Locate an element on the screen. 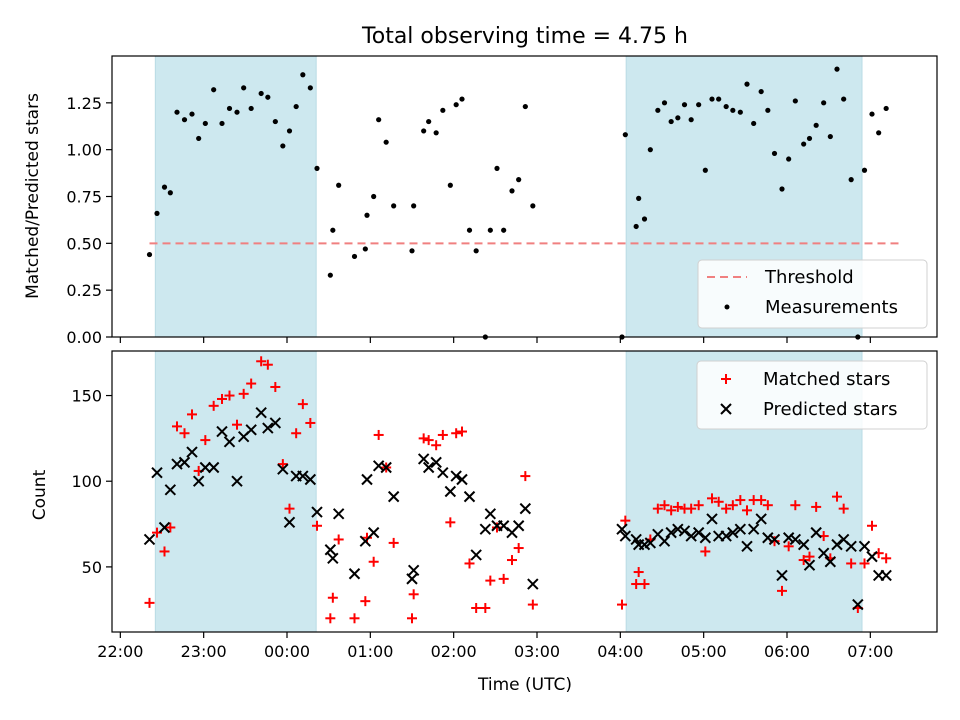 This screenshot has height=720, width=960. ratio-y-label: Matched/Predicted stars is located at coordinates (33, 196).